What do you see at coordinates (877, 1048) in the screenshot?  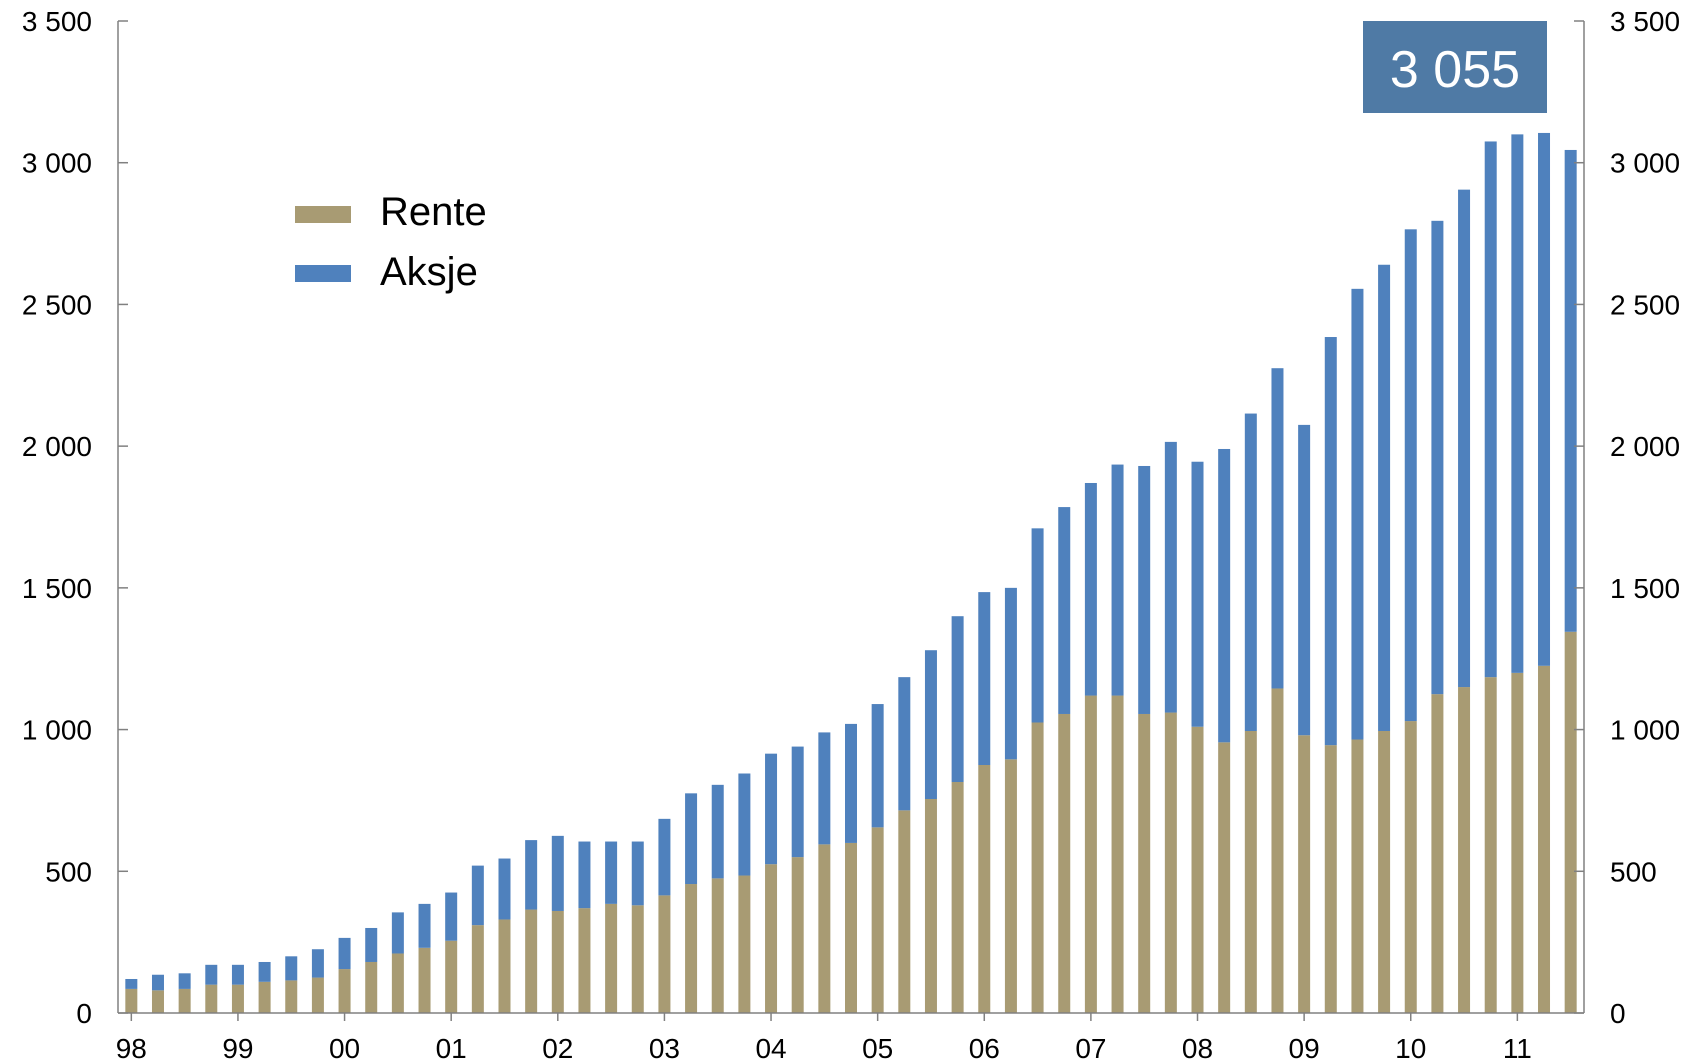 I see `x-tick-label: 05` at bounding box center [877, 1048].